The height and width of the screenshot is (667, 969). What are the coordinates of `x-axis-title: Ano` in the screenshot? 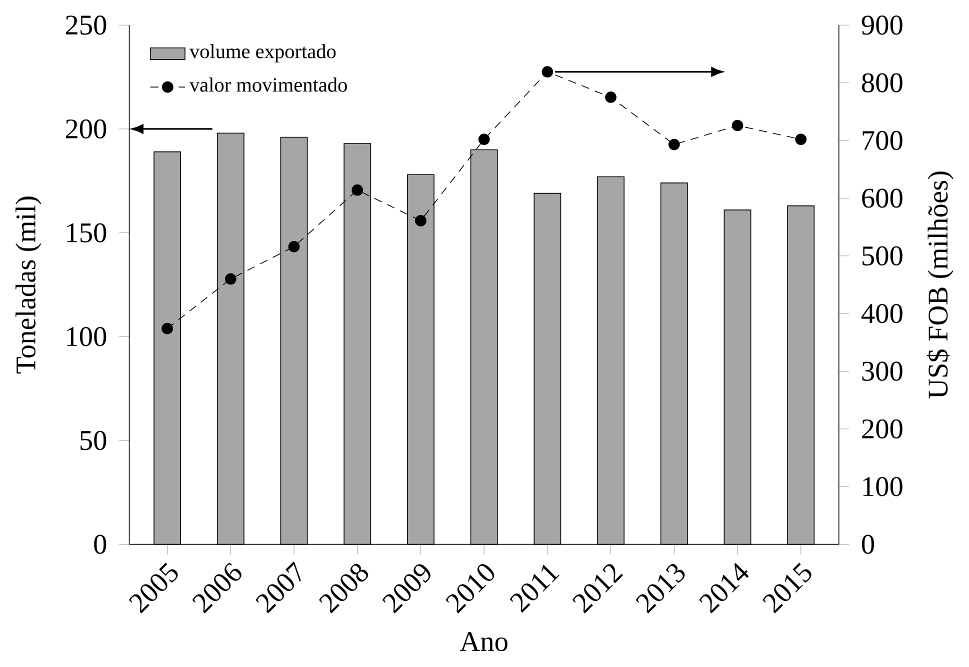 It's located at (484, 642).